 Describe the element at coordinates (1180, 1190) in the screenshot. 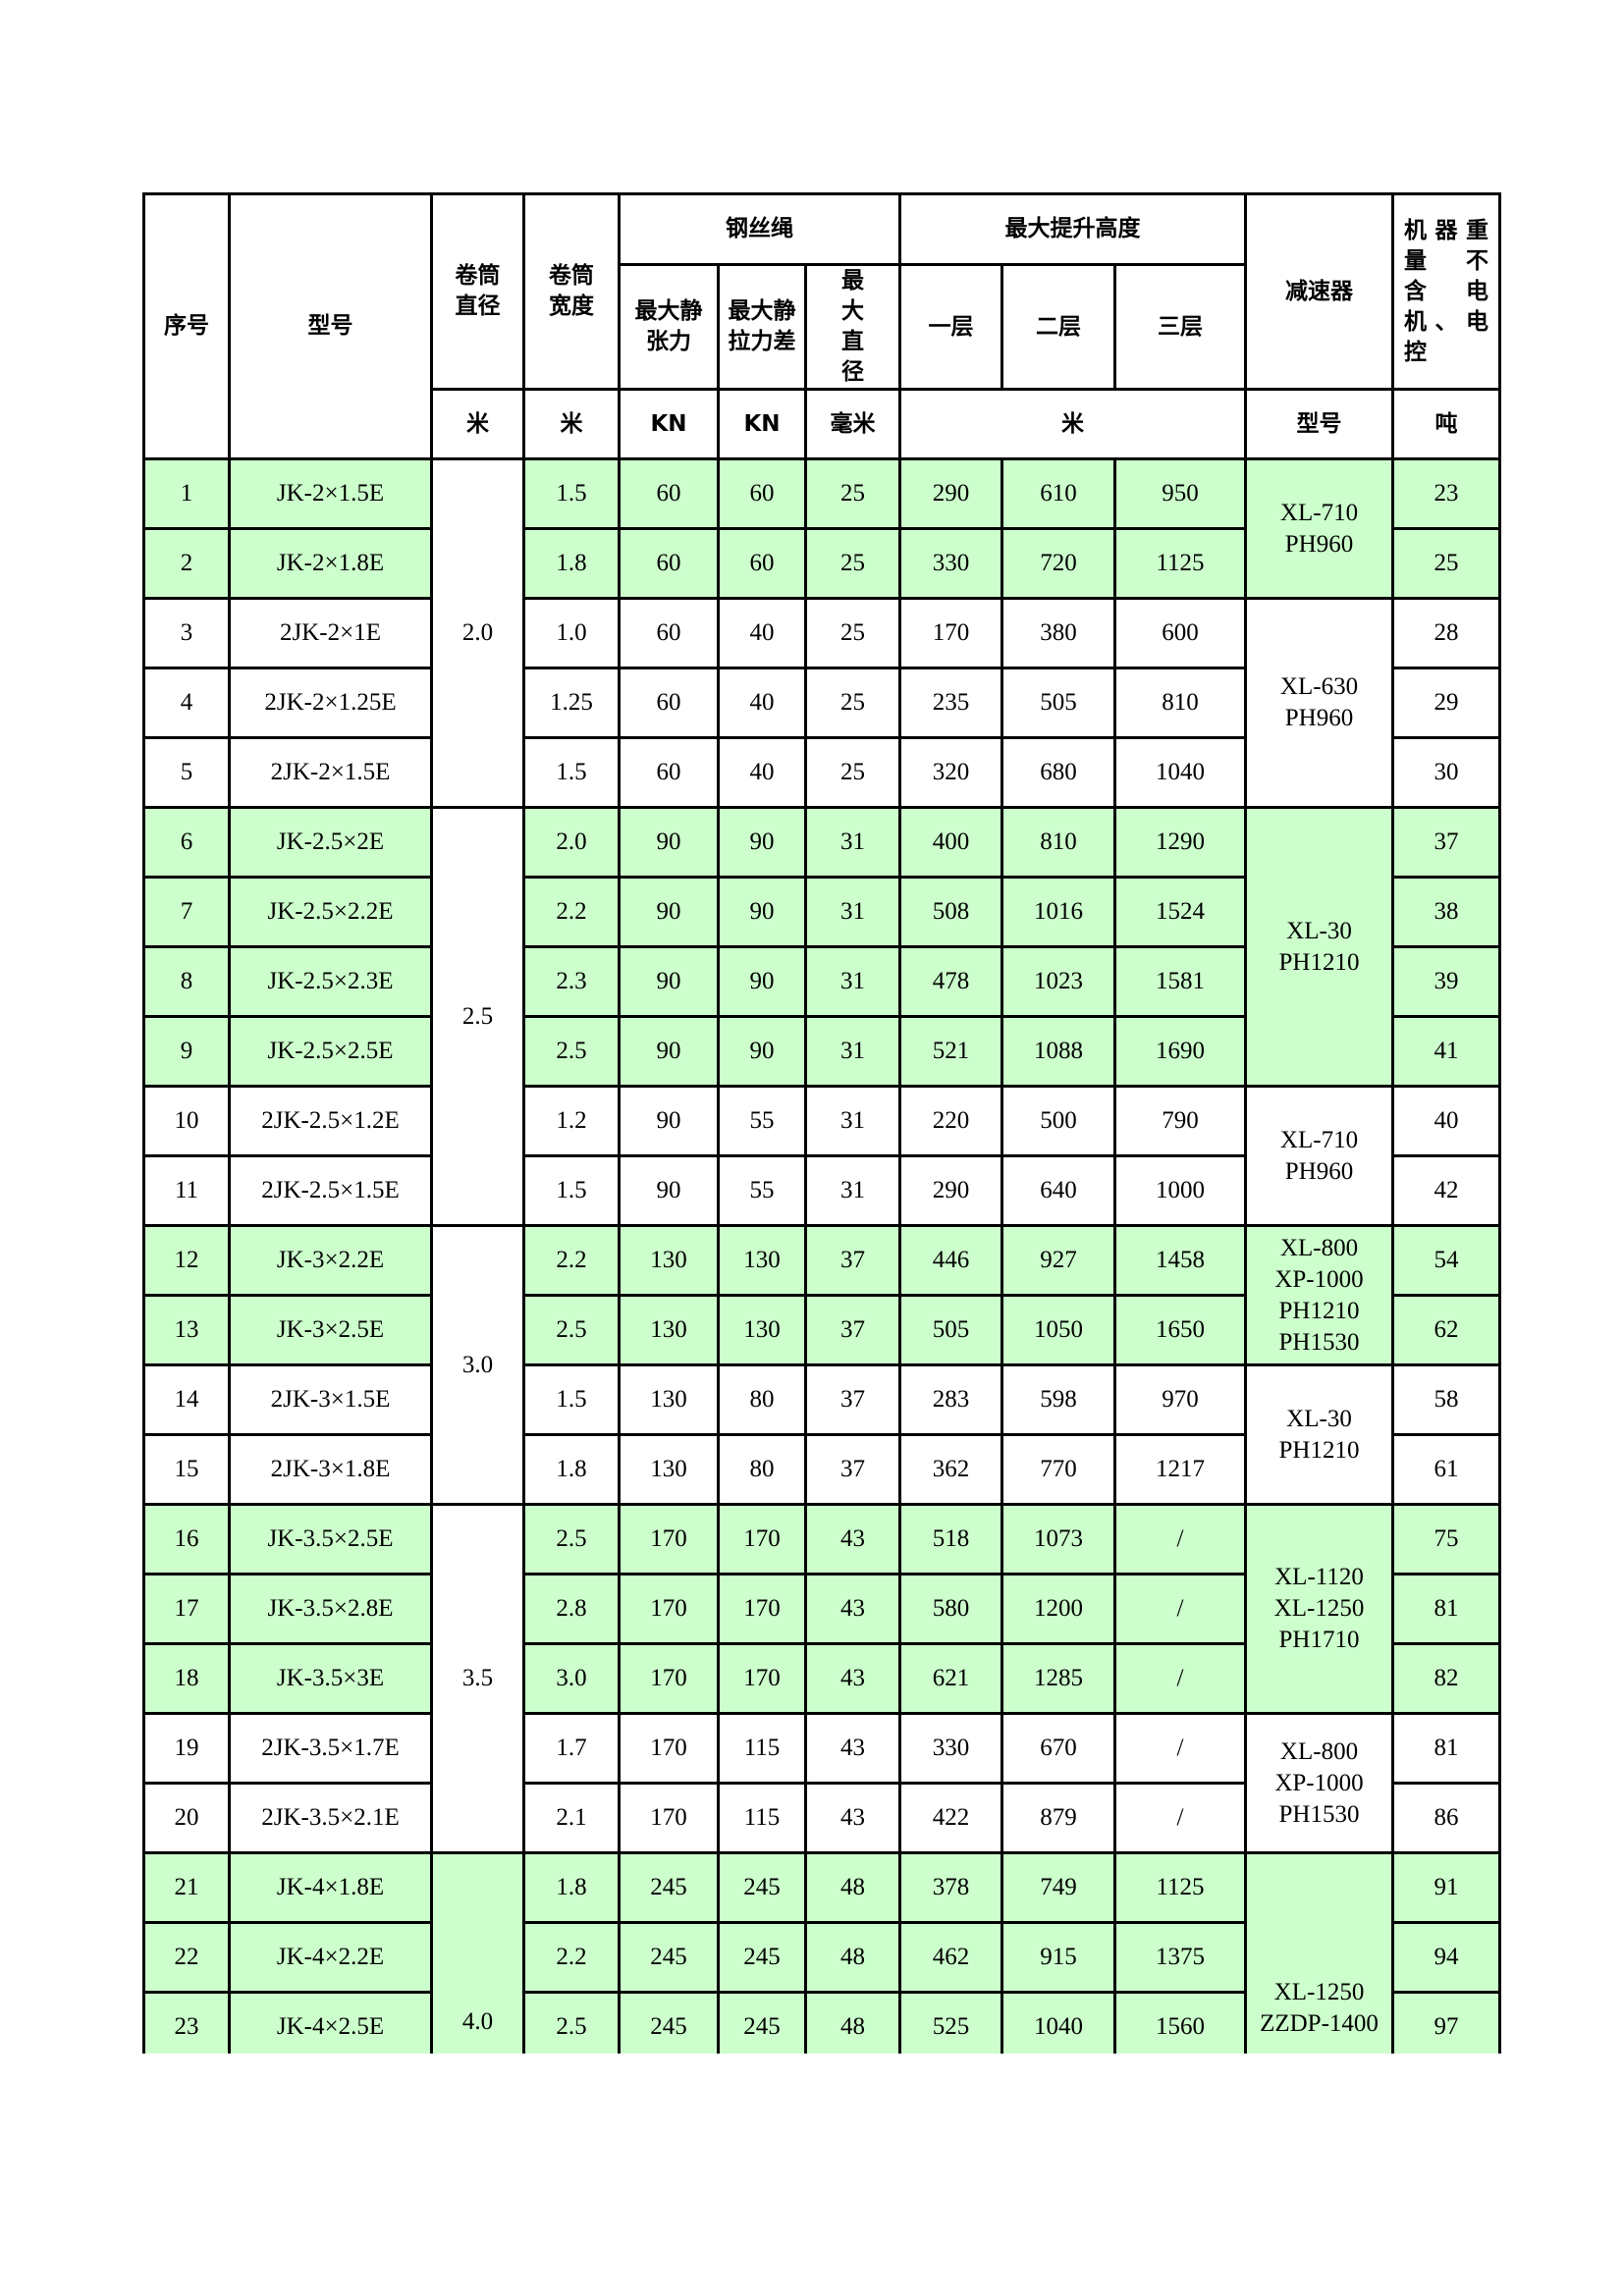

I see `cell-layer3: 1000` at that location.